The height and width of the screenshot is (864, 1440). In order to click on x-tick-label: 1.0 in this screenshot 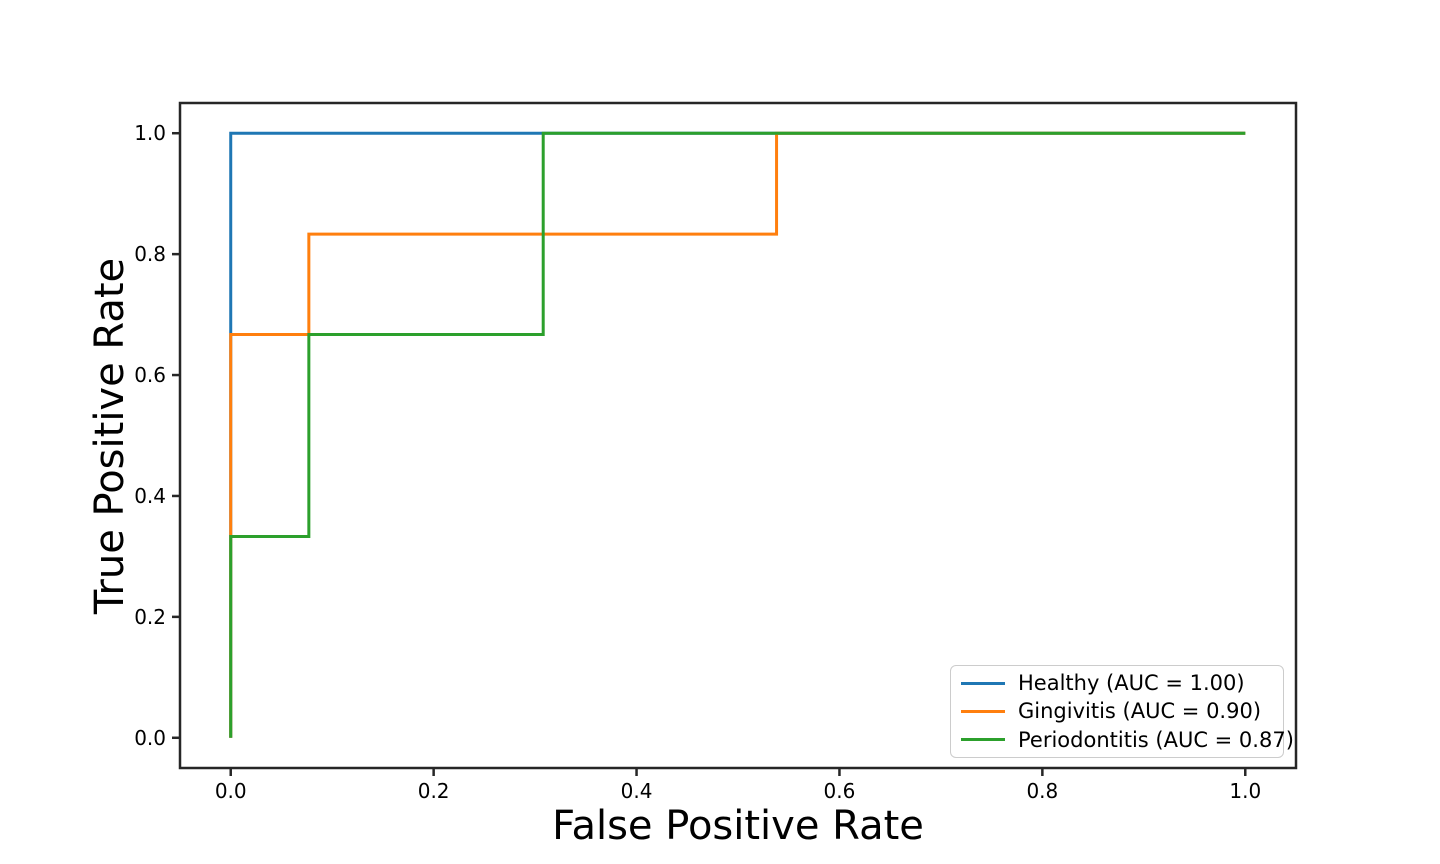, I will do `click(1245, 791)`.